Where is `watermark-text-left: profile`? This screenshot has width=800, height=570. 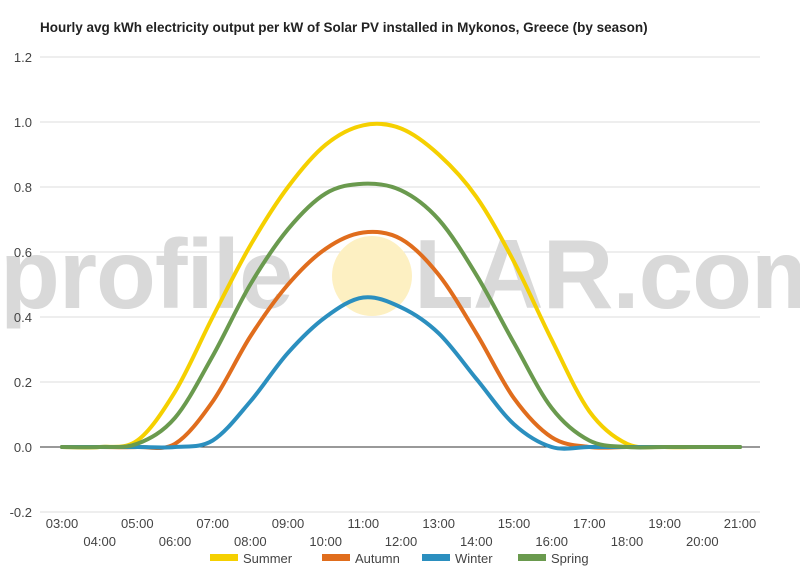
watermark-text-left: profile is located at coordinates (146, 274).